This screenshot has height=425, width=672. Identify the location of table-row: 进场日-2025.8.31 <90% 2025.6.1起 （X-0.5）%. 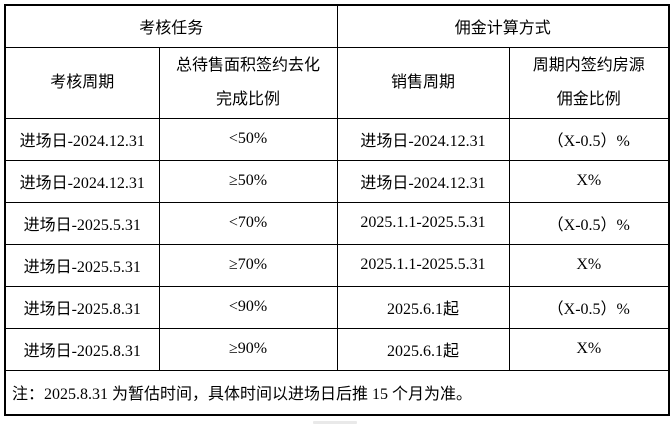
(337, 307).